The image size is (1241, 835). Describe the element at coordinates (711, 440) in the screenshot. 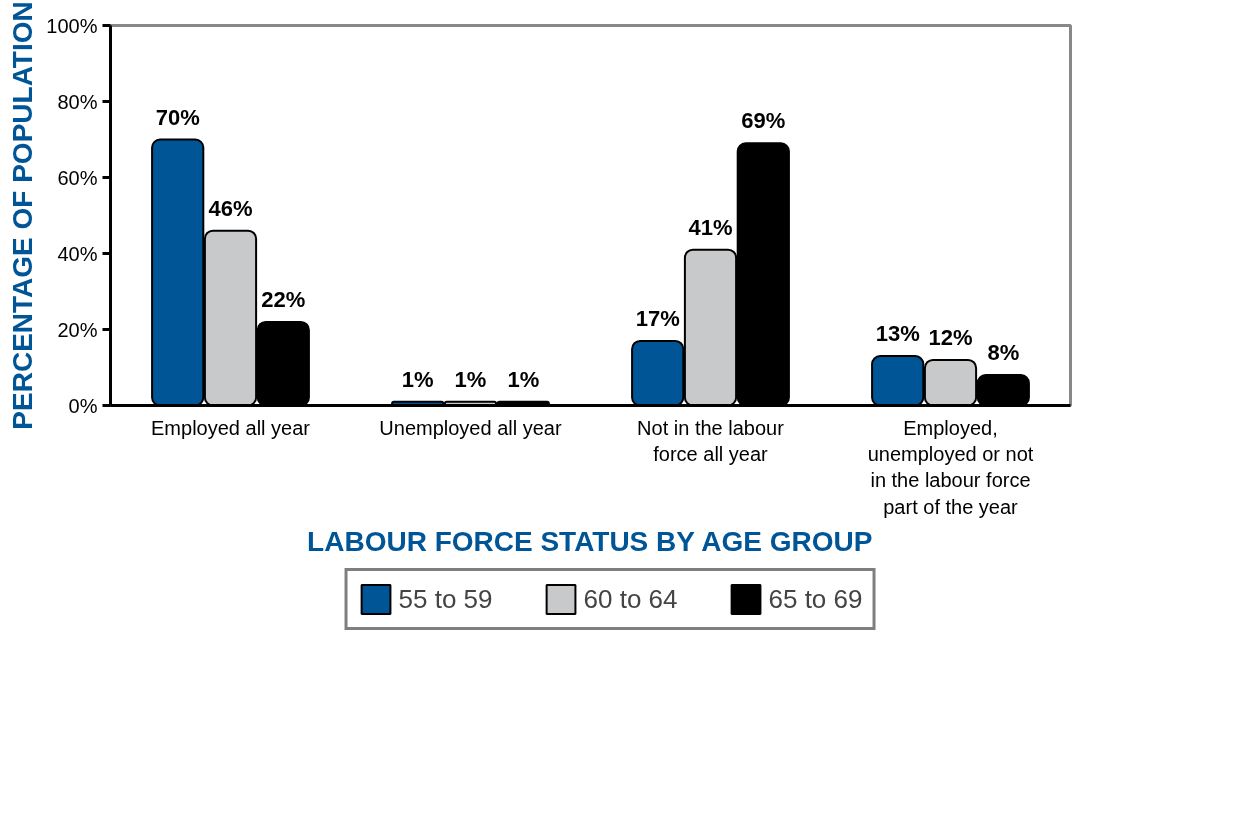

I see `x-tick-label: Not in the labour force all year` at that location.